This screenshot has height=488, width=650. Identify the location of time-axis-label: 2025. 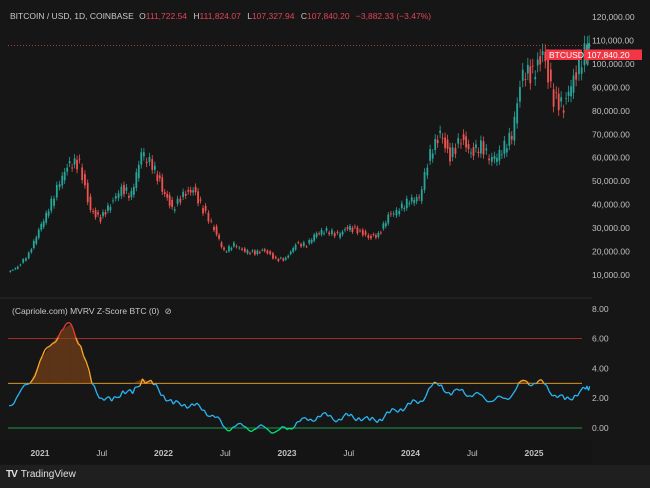
(534, 453).